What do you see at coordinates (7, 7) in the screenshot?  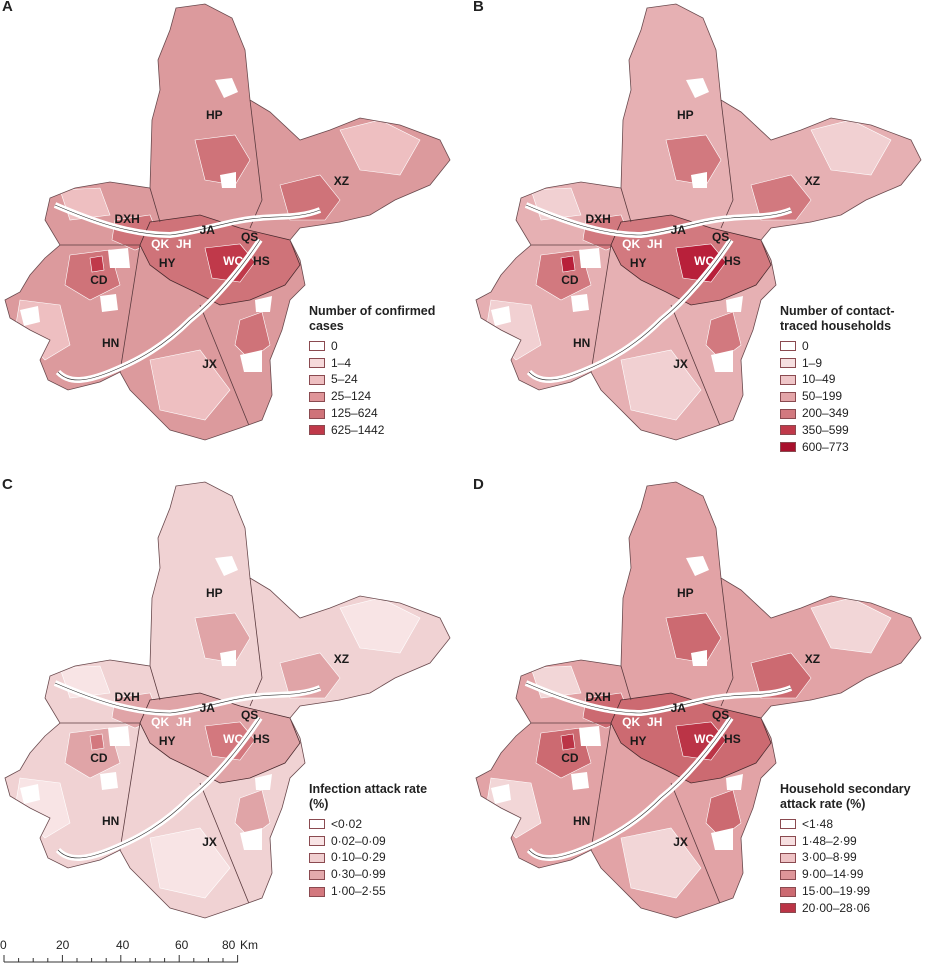 I see `panel-letter: A` at bounding box center [7, 7].